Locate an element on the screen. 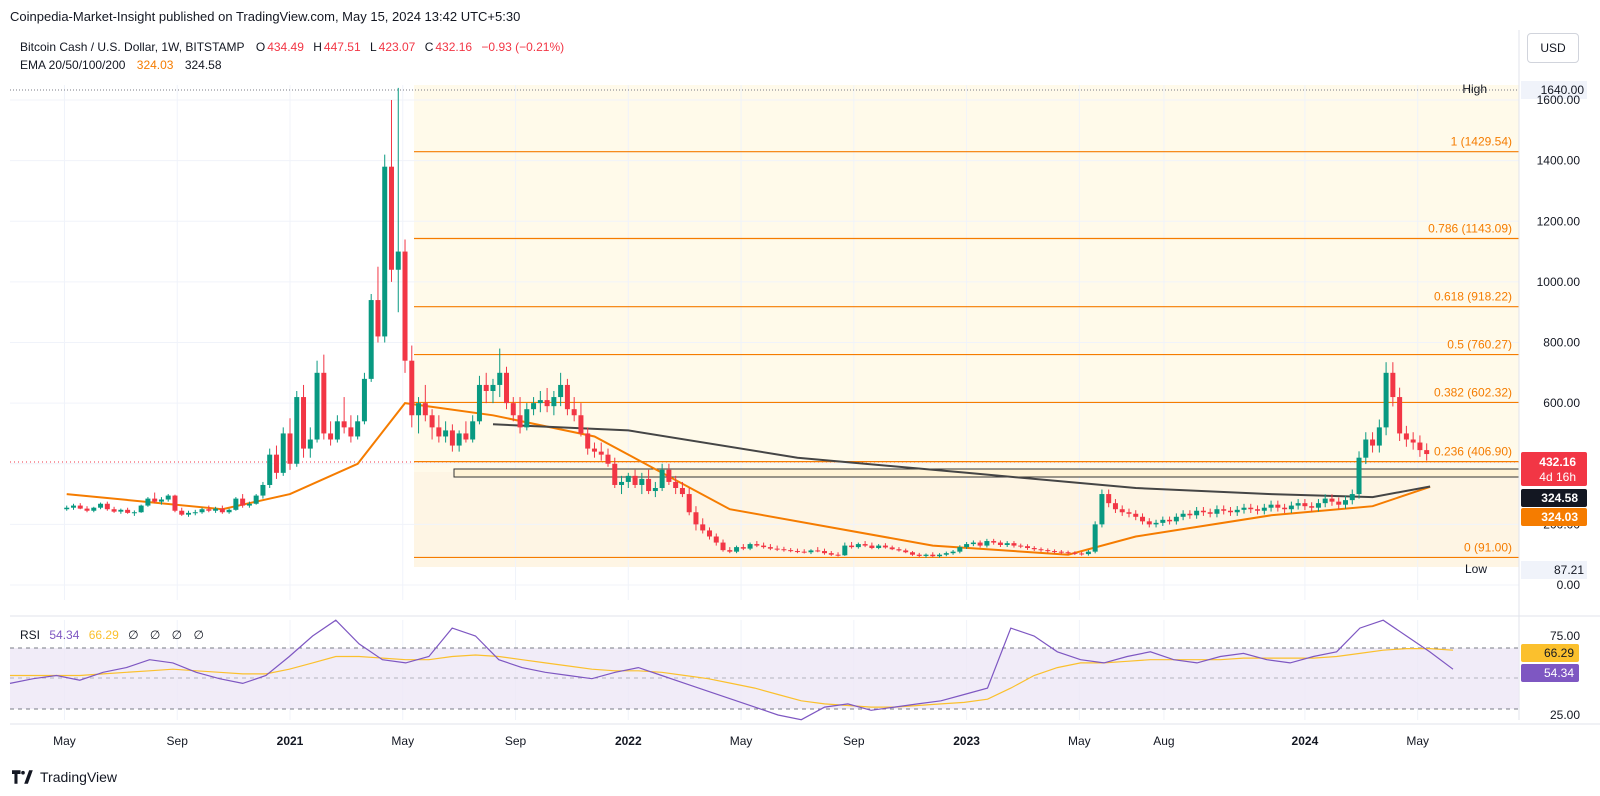 The width and height of the screenshot is (1600, 796). rsi-ma-value: 66.29 is located at coordinates (103, 635).